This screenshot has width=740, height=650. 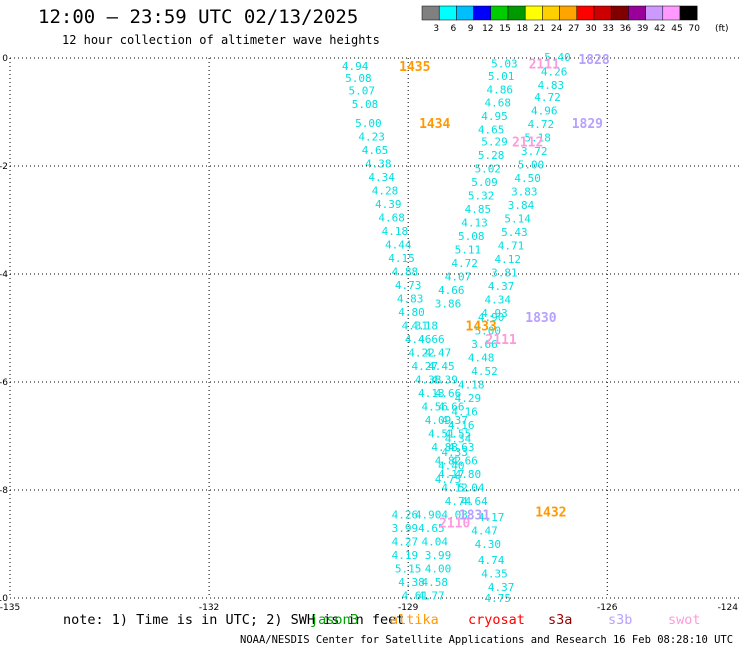 What do you see at coordinates (491, 155) in the screenshot?
I see `wave-height-value: 5.28` at bounding box center [491, 155].